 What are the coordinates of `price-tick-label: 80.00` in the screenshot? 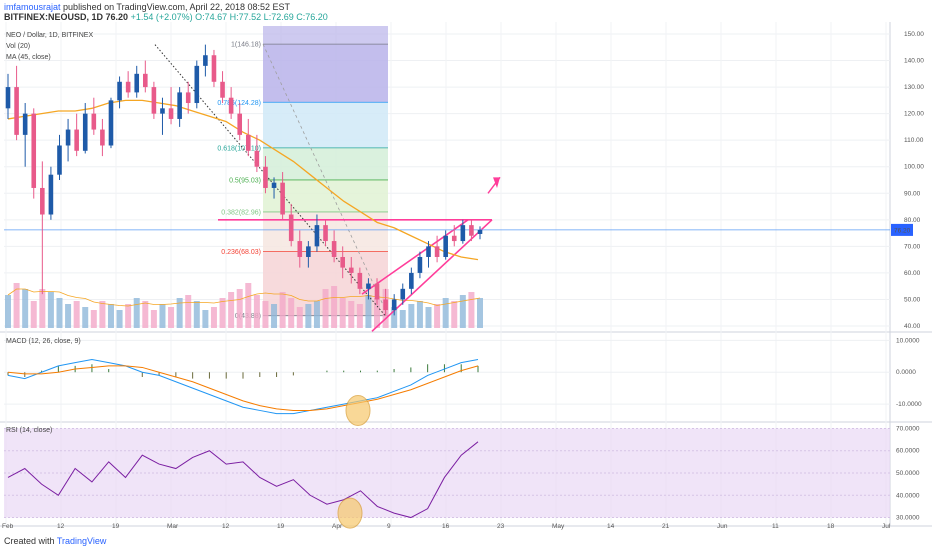 It's located at (912, 220).